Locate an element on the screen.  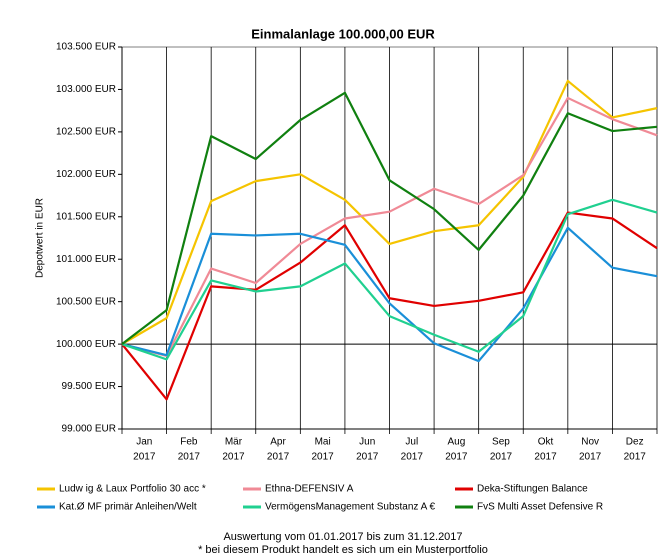
y-tick-label: 100.500 EUR is located at coordinates (86, 301).